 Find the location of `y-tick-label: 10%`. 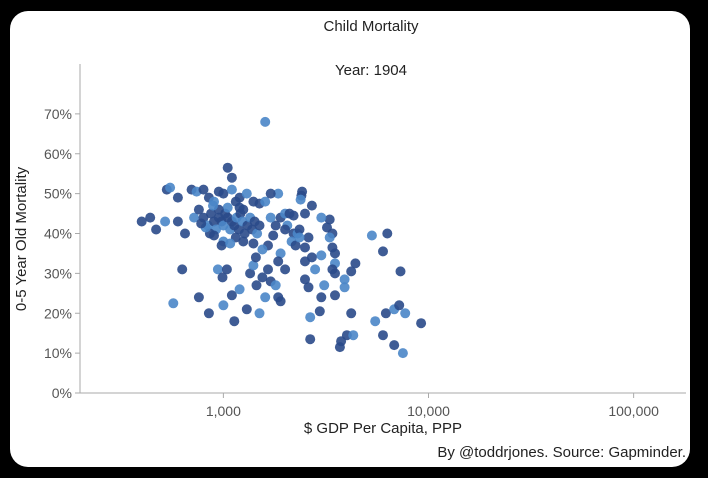

y-tick-label: 10% is located at coordinates (58, 353).